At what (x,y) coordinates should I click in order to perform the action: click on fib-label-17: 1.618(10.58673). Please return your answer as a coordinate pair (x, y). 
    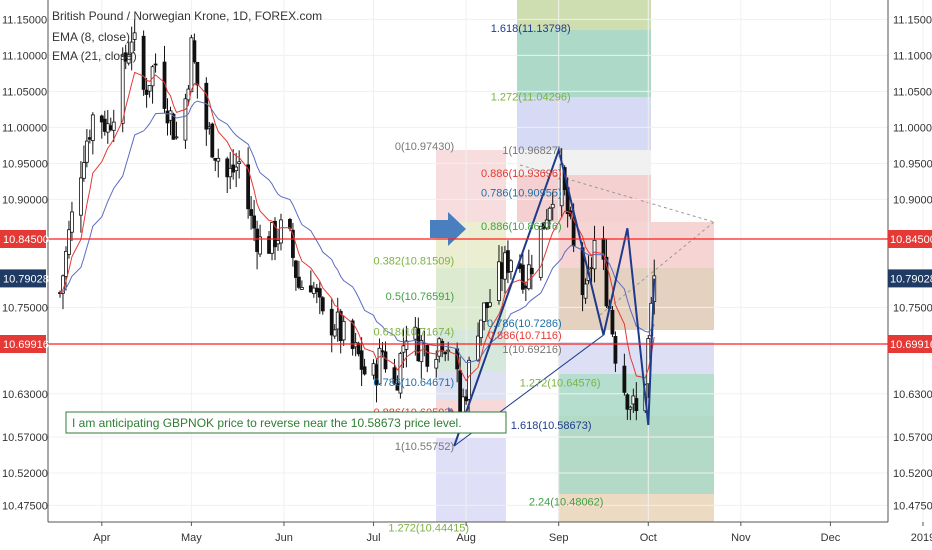
    Looking at the image, I should click on (551, 426).